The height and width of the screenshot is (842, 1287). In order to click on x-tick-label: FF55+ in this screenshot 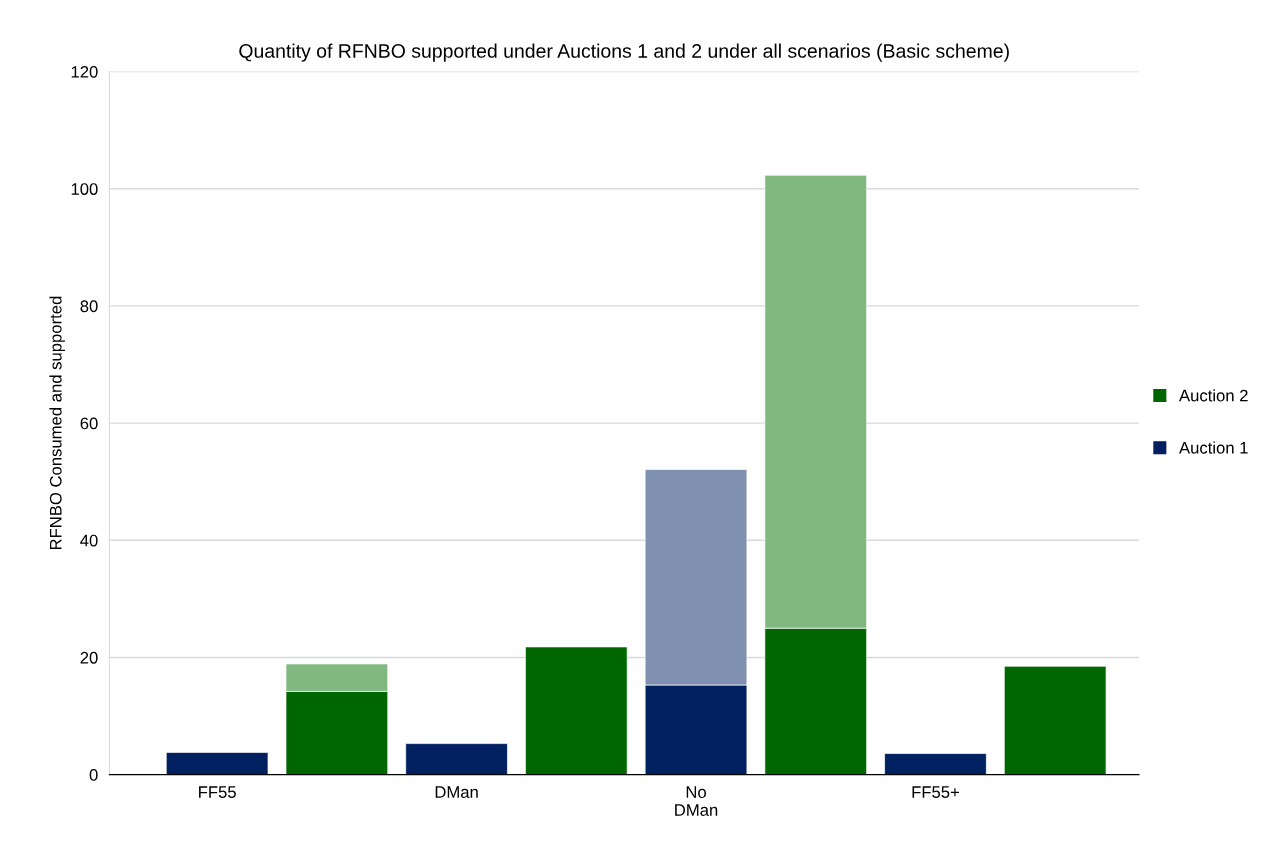, I will do `click(935, 792)`.